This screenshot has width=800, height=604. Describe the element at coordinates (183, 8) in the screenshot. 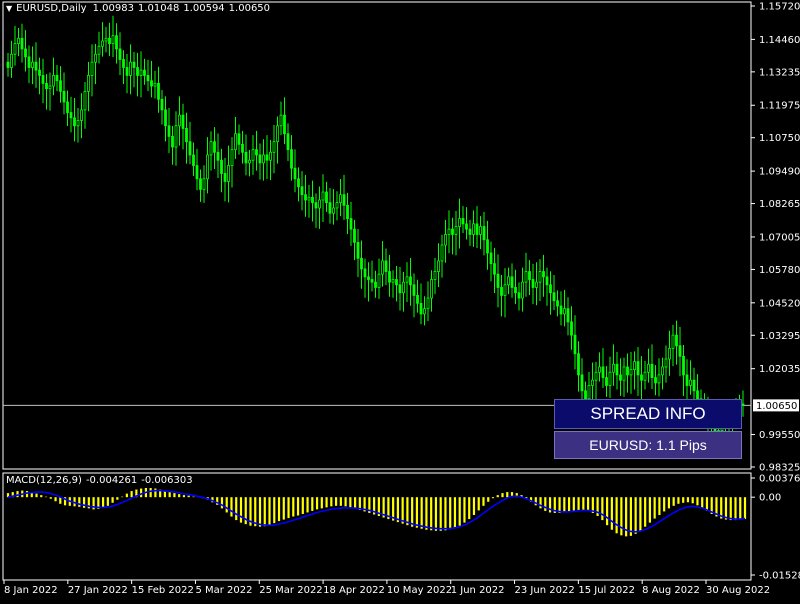

I see `ohlc-values: 1.00983 1.01048 1.00594 1.00650` at that location.